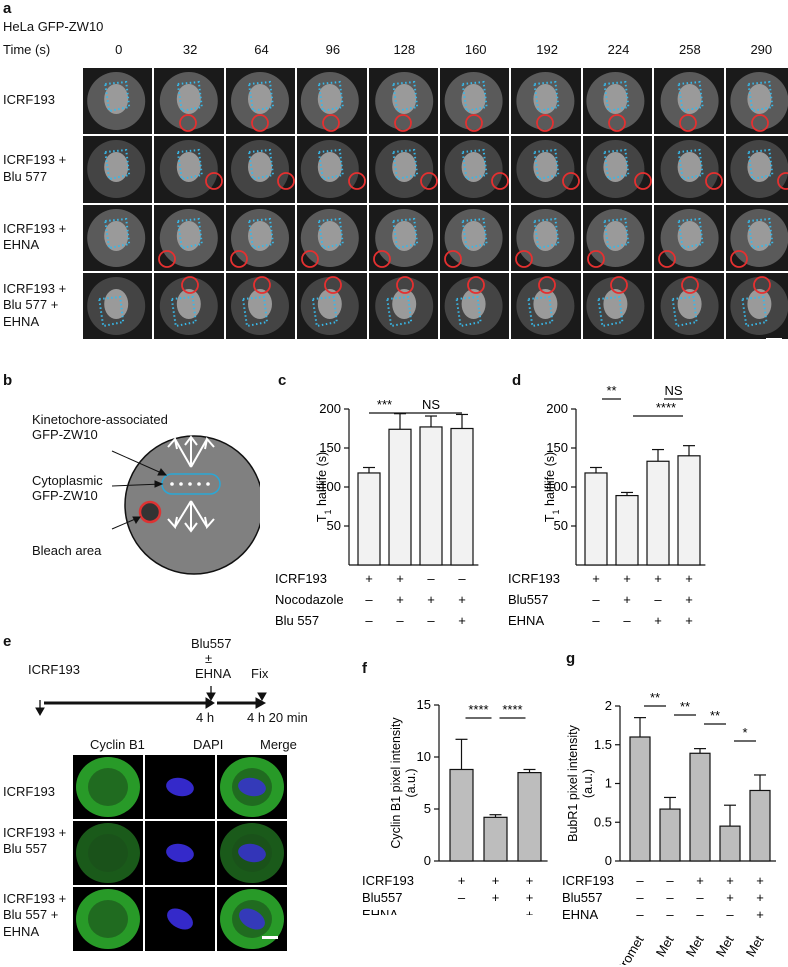 Image resolution: width=788 pixels, height=967 pixels. Describe the element at coordinates (261, 49) in the screenshot. I see `time-label: 64` at that location.